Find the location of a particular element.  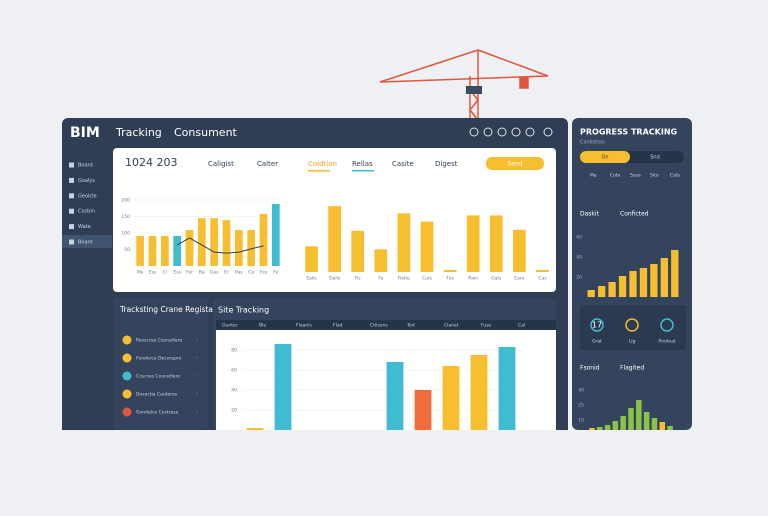

item-label: Dosactia Cauteres is located at coordinates (157, 395).